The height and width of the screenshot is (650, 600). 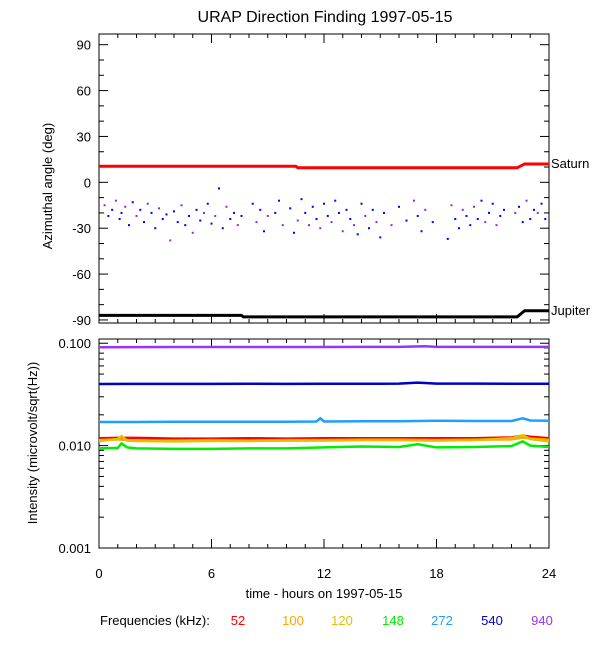 I want to click on azimuth-axis-label: Azimuthal angle (deg), so click(x=47, y=186).